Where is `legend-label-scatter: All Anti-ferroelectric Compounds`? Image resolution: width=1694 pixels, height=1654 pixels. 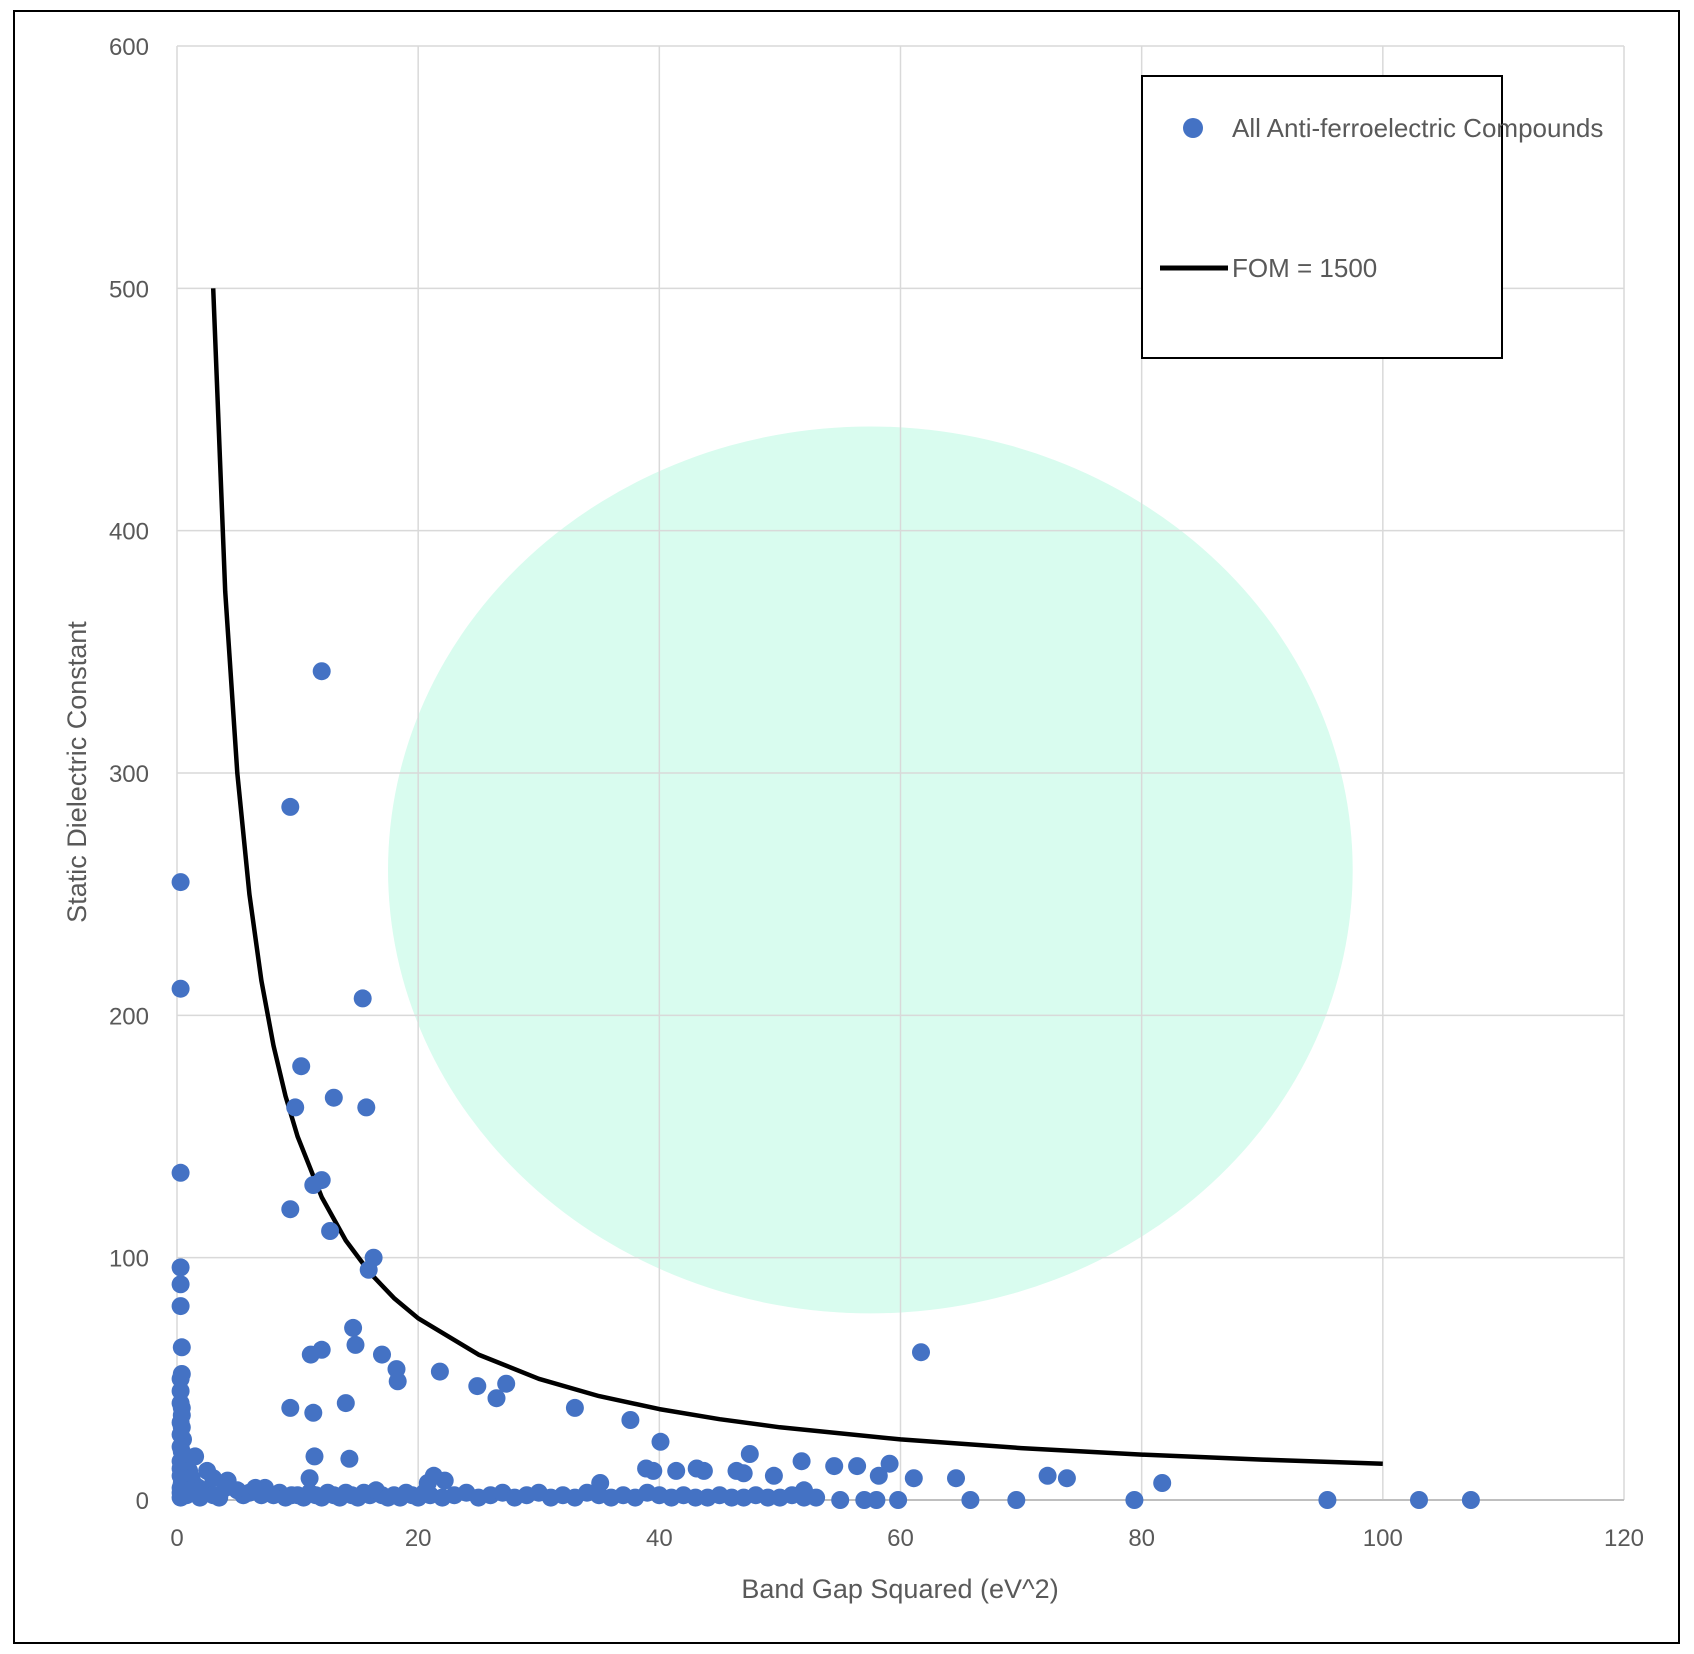
legend-label-scatter: All Anti-ferroelectric Compounds is located at coordinates (1417, 128).